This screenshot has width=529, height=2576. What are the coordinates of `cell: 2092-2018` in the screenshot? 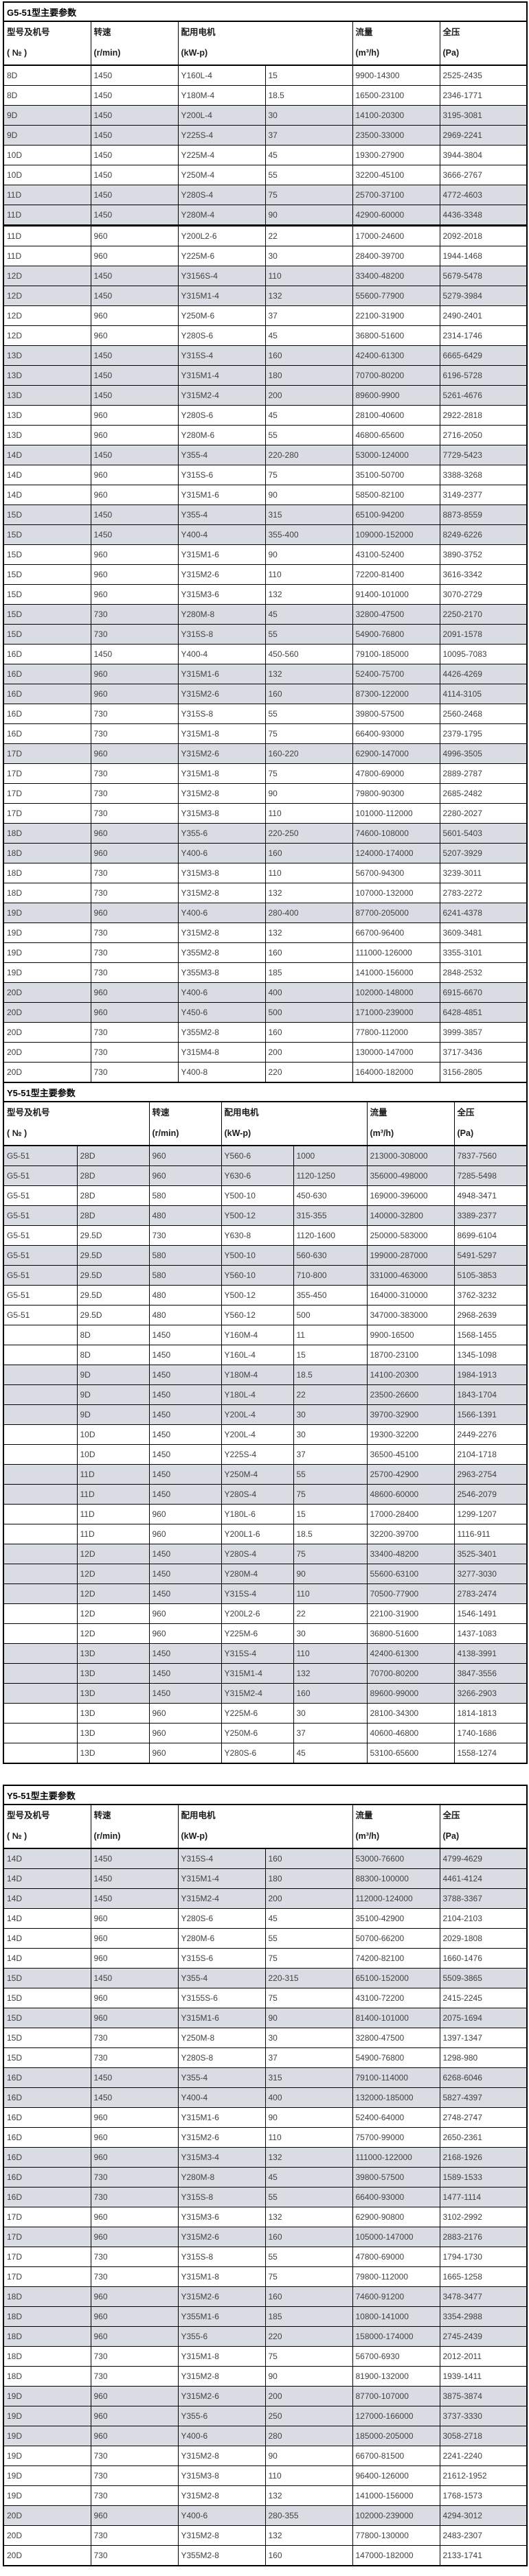 It's located at (483, 235).